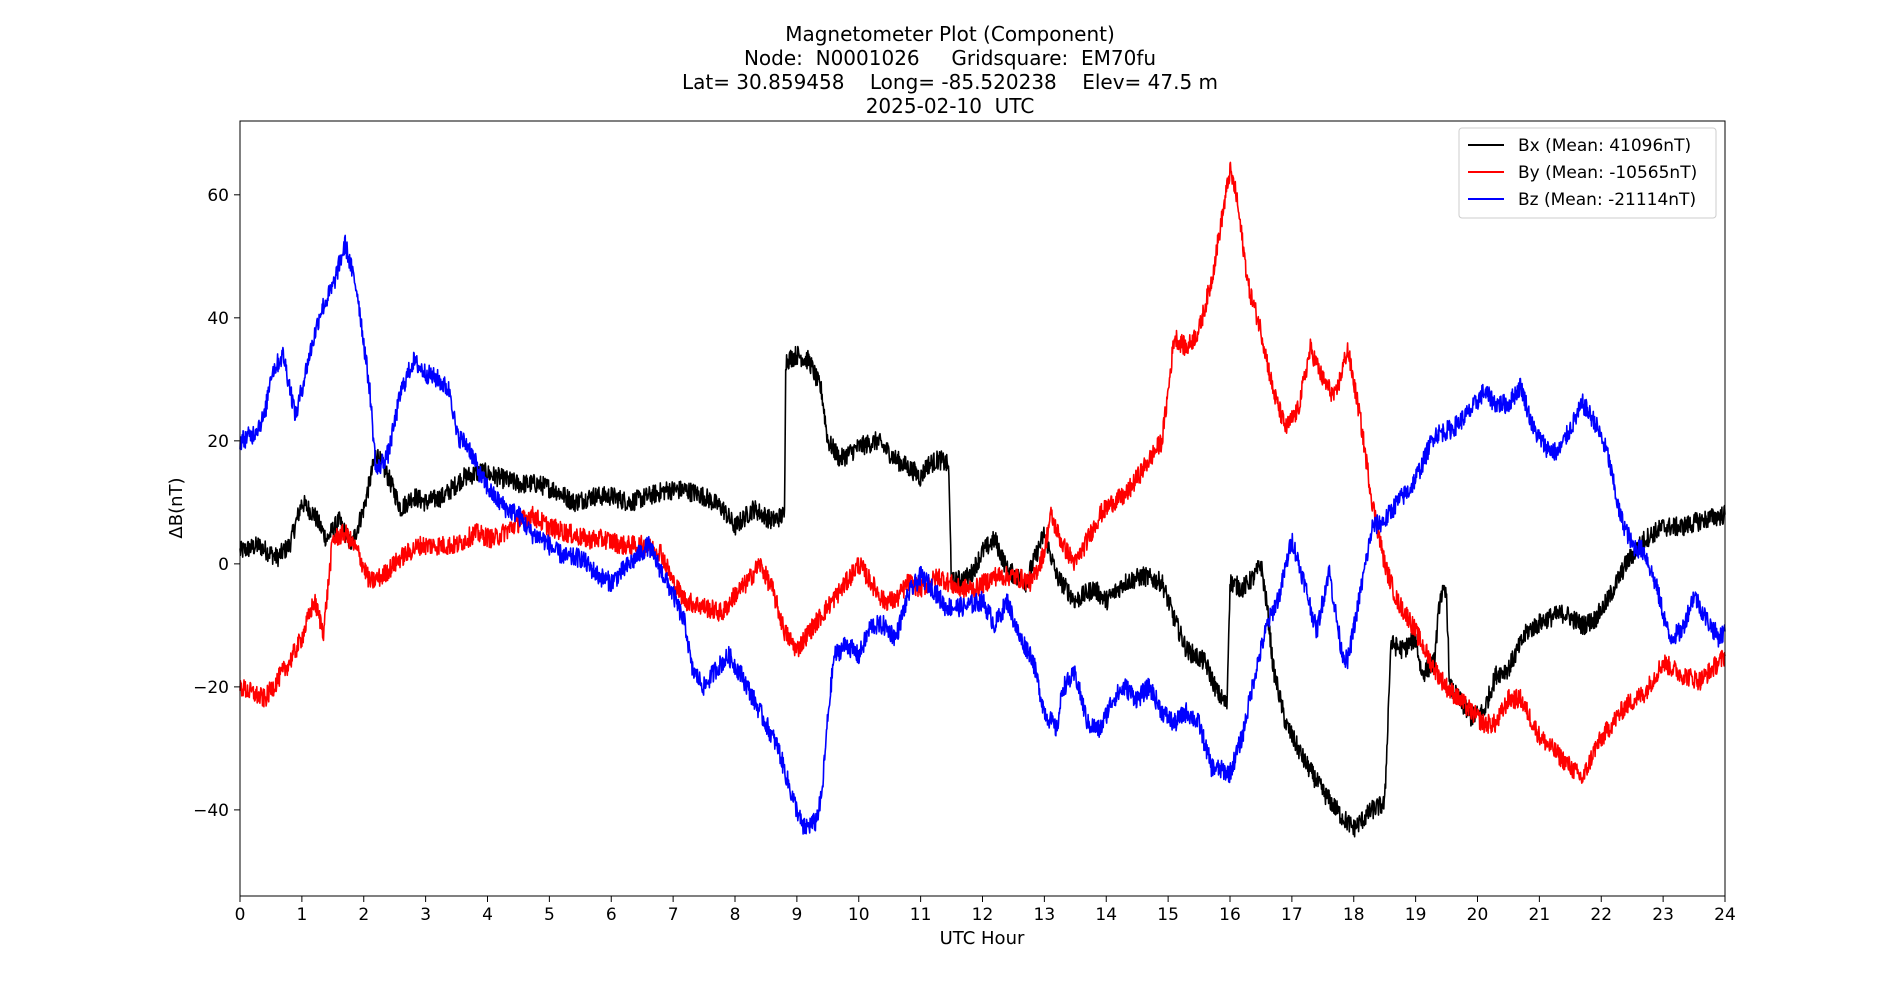  I want to click on title-line-2: Node: N0001026 Gridsquare: EM70fu, so click(950, 58).